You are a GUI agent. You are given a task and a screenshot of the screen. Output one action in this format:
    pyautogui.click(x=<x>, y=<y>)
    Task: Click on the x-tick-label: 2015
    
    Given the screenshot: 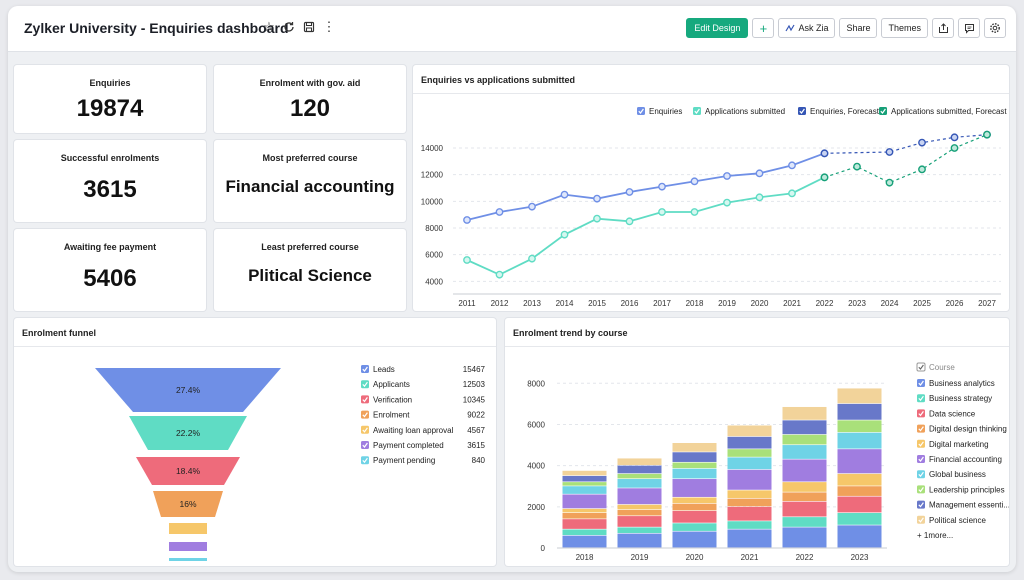 What is the action you would take?
    pyautogui.click(x=597, y=303)
    